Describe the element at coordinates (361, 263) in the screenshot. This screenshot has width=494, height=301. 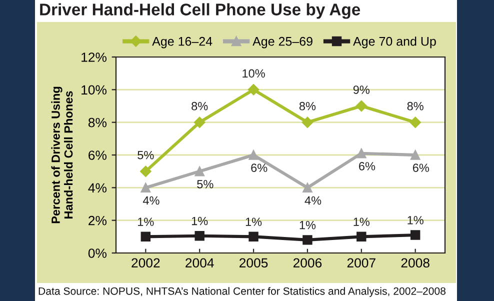
I see `x-tick-label: 2007` at that location.